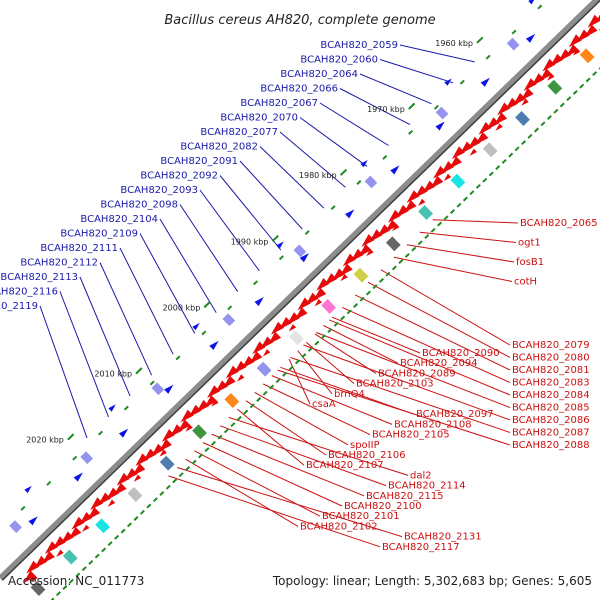 Image resolution: width=600 pixels, height=600 pixels. What do you see at coordinates (299, 89) in the screenshot?
I see `forward-gene-label: BCAH820_2066` at bounding box center [299, 89].